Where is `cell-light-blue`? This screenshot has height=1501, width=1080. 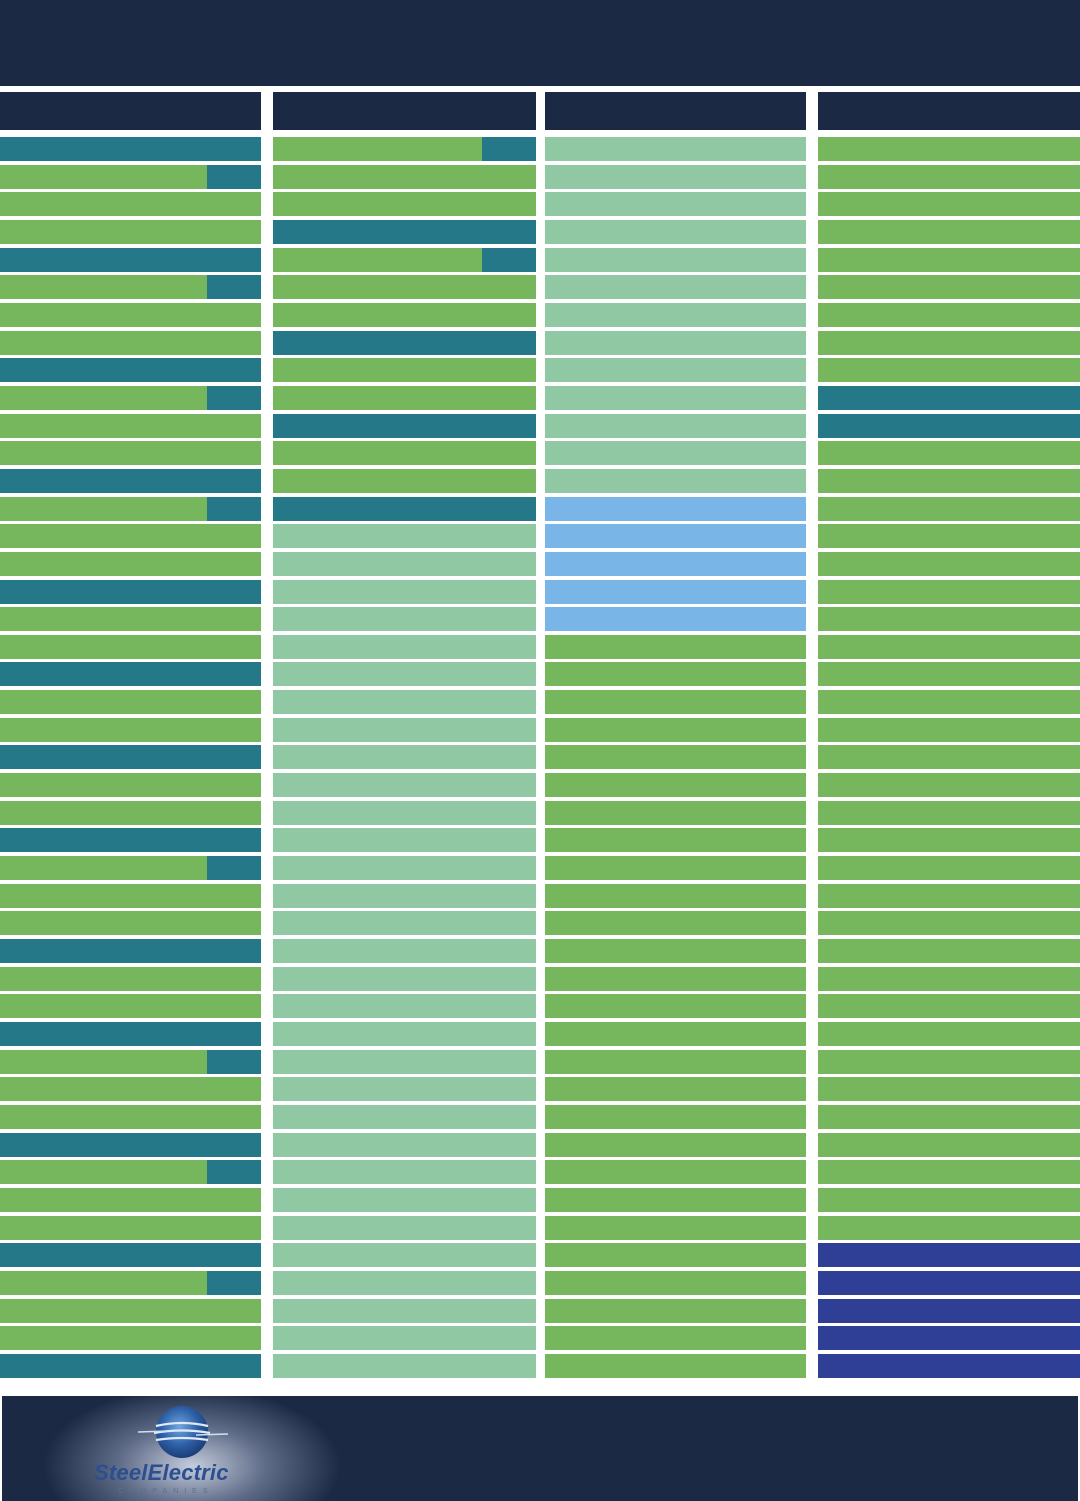 cell-light-blue is located at coordinates (675, 536).